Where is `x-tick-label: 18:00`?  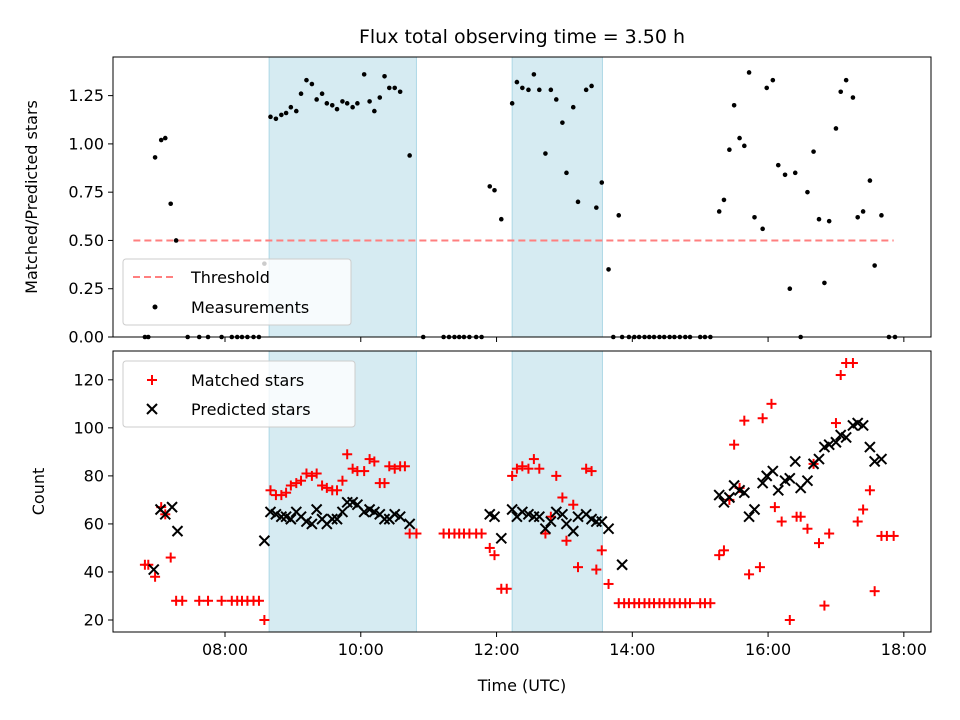 x-tick-label: 18:00 is located at coordinates (904, 649).